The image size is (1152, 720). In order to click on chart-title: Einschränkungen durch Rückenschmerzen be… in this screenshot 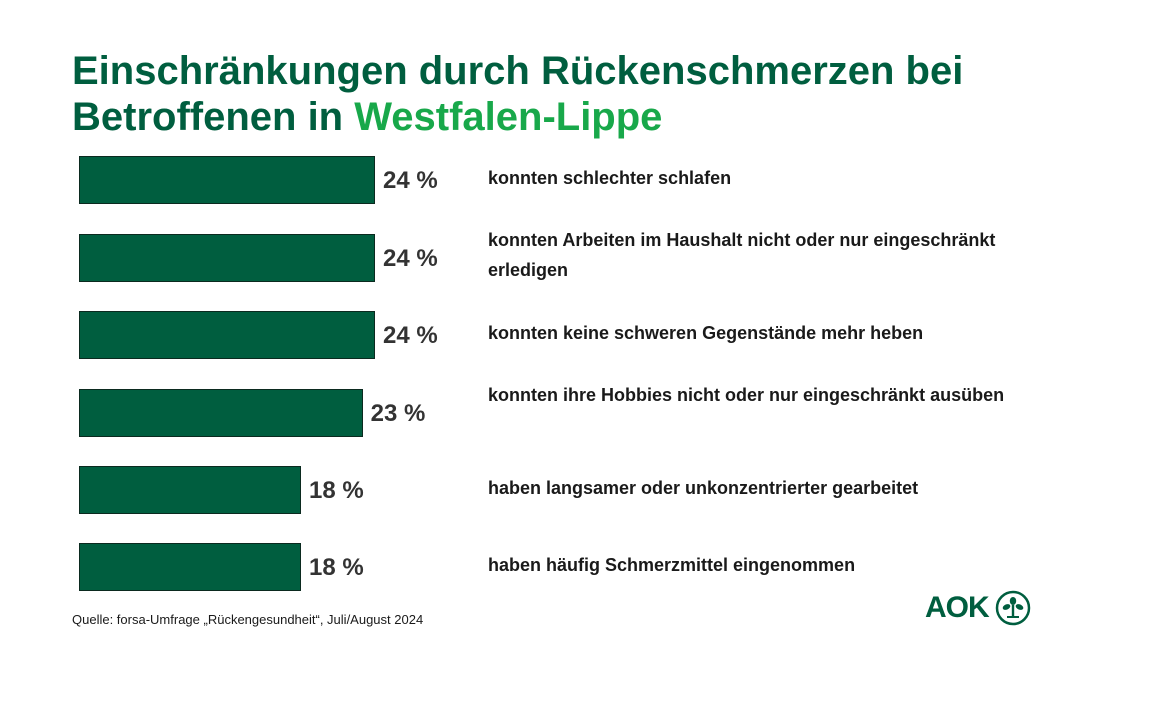, I will do `click(572, 94)`.